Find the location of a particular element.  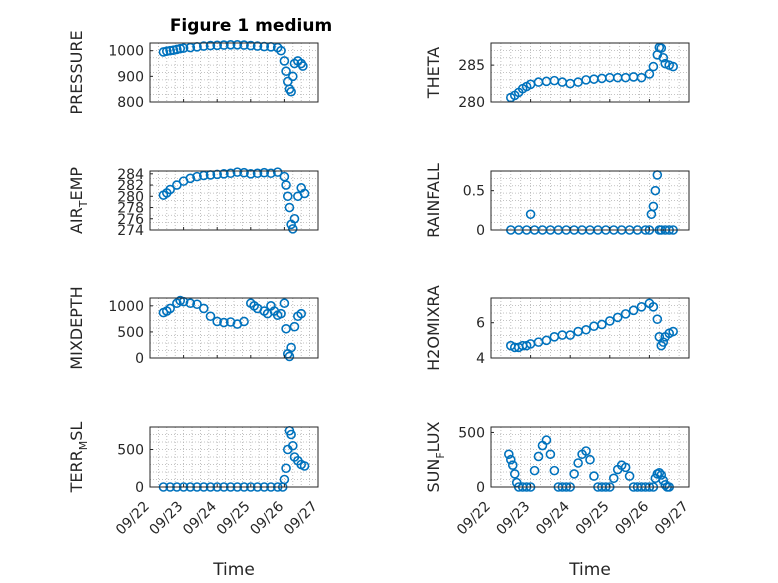

y-tick-label: 0.5 is located at coordinates (474, 192).